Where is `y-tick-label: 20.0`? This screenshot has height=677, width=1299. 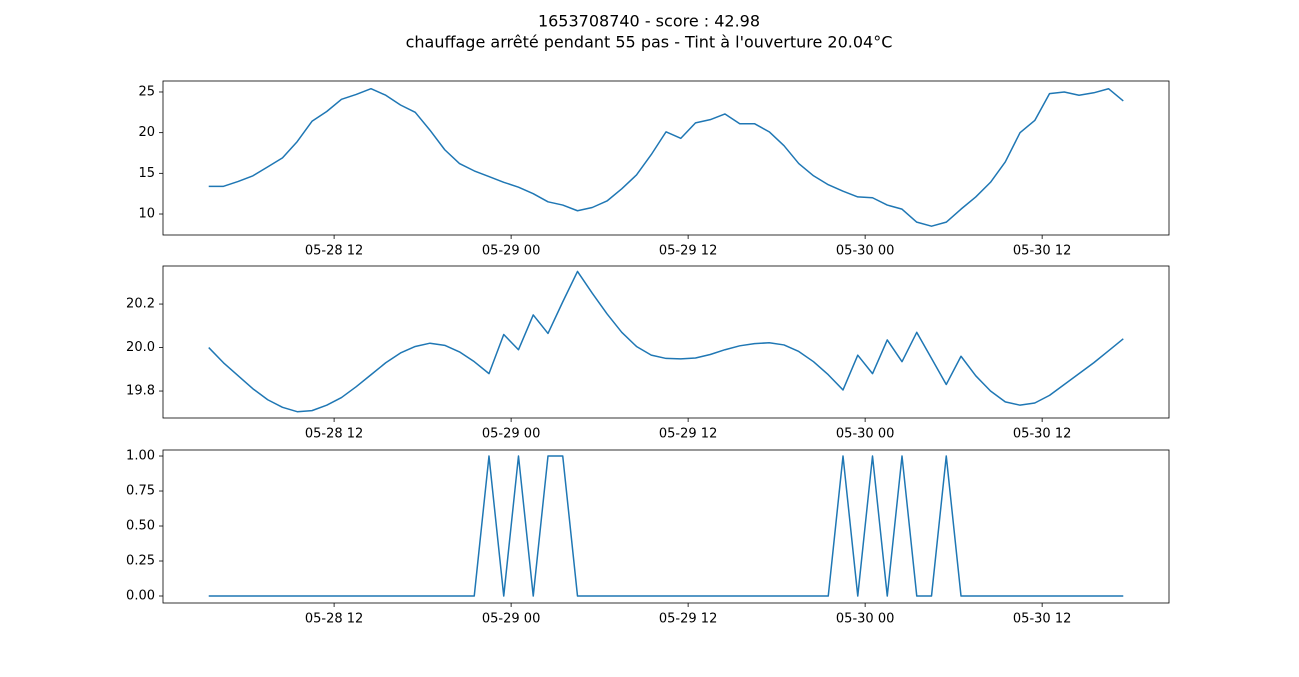
y-tick-label: 20.0 is located at coordinates (140, 347).